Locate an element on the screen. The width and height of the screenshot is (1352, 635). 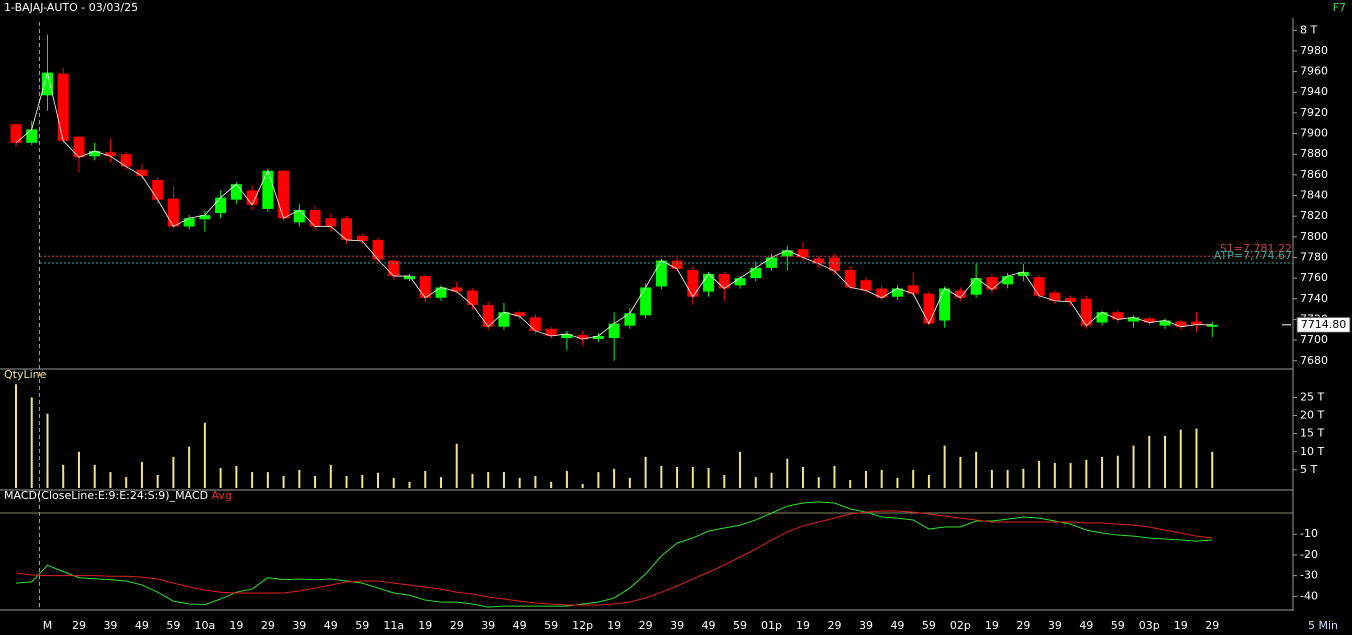
legend-entry: Avg is located at coordinates (222, 495).